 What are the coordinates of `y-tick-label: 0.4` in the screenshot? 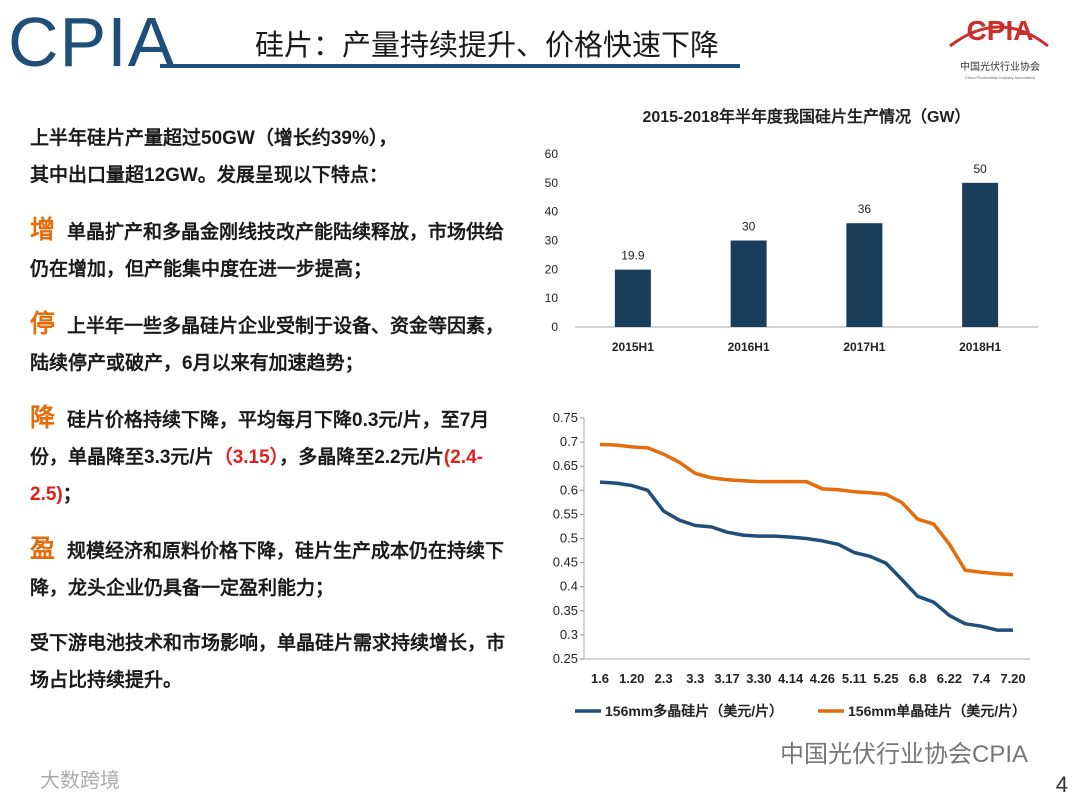 It's located at (569, 586).